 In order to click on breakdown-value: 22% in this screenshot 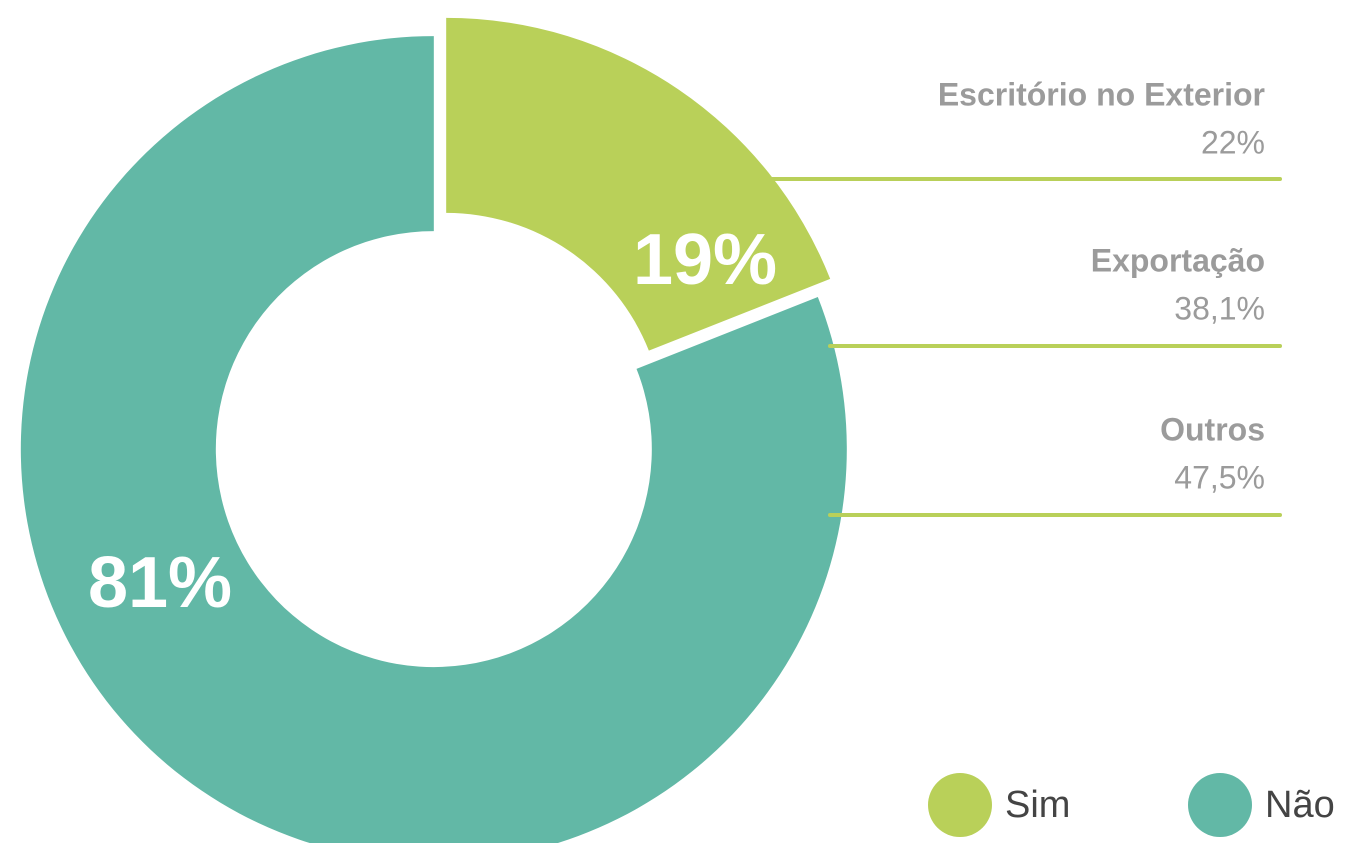, I will do `click(1233, 142)`.